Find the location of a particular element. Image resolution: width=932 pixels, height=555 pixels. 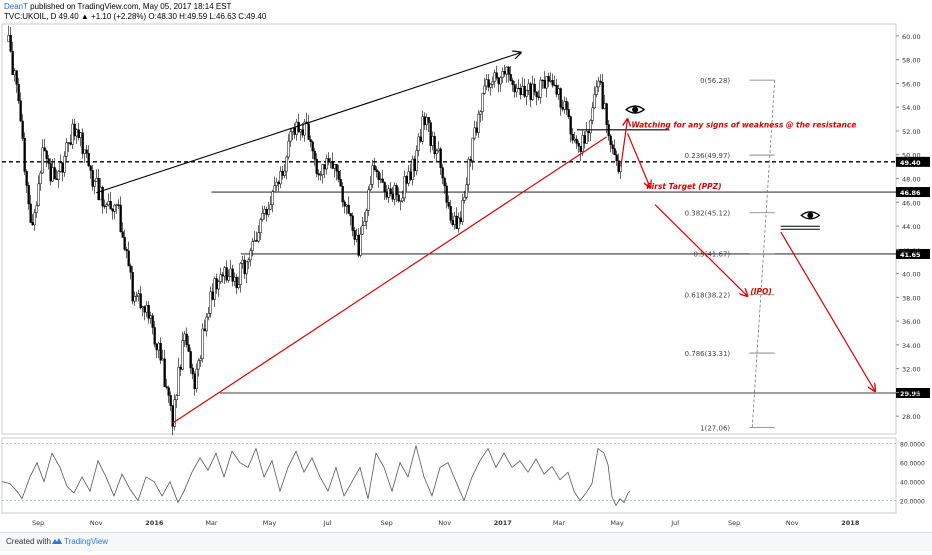

fib-diagonal is located at coordinates (763, 254).